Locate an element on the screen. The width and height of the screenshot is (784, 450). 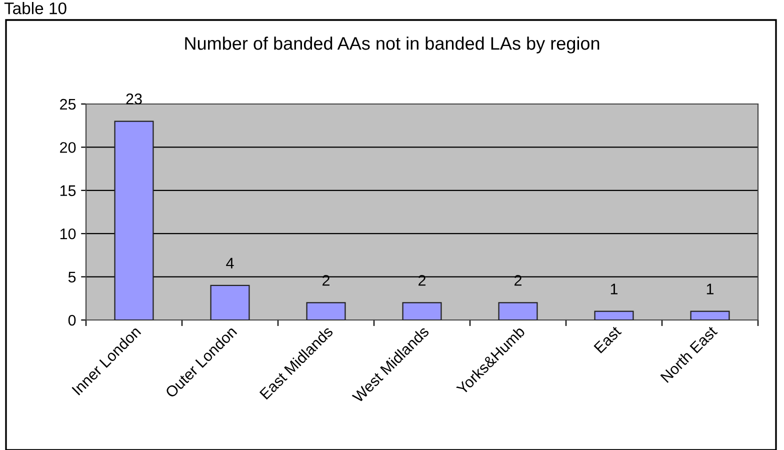
data-label: 4 is located at coordinates (230, 263).